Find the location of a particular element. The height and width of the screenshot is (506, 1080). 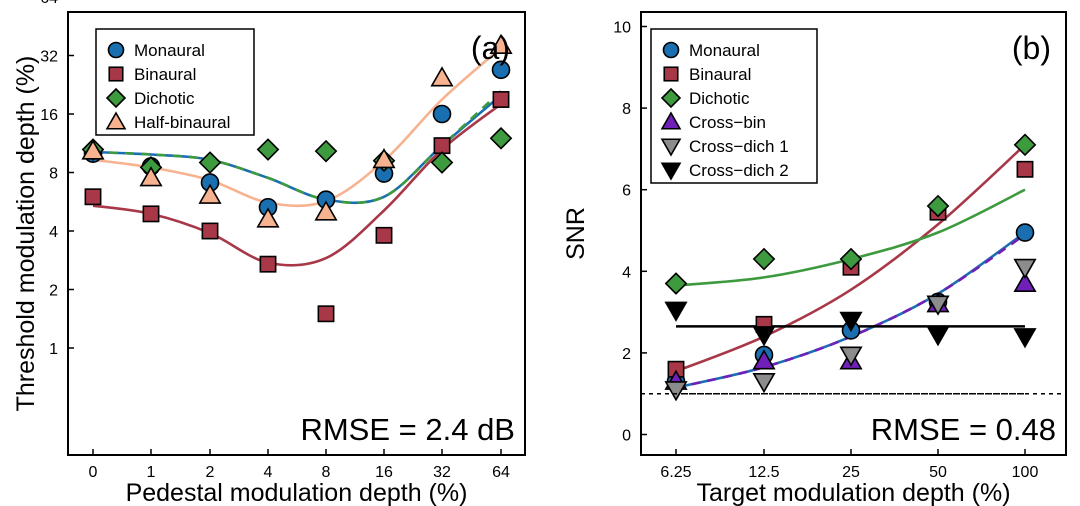

panel-label: (b) is located at coordinates (1031, 48).